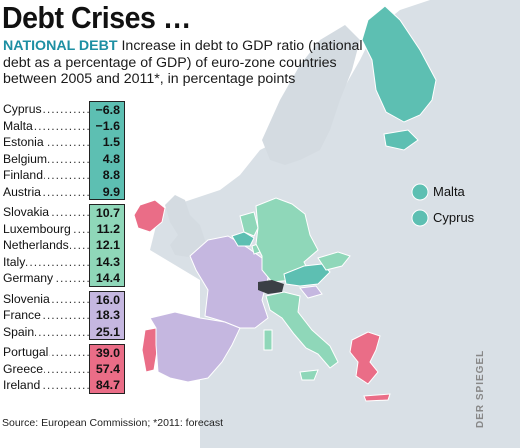 The image size is (520, 448). I want to click on debt-value: 12.1, so click(107, 245).